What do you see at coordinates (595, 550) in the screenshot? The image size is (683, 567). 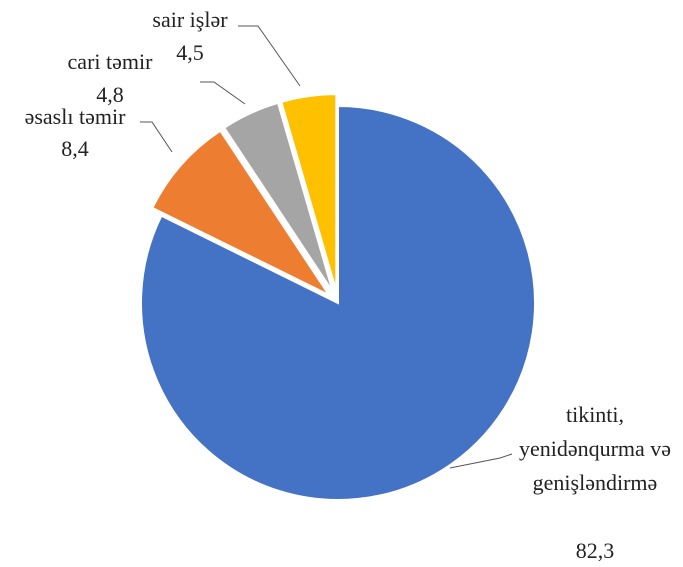 I see `value-label: 82,3` at bounding box center [595, 550].